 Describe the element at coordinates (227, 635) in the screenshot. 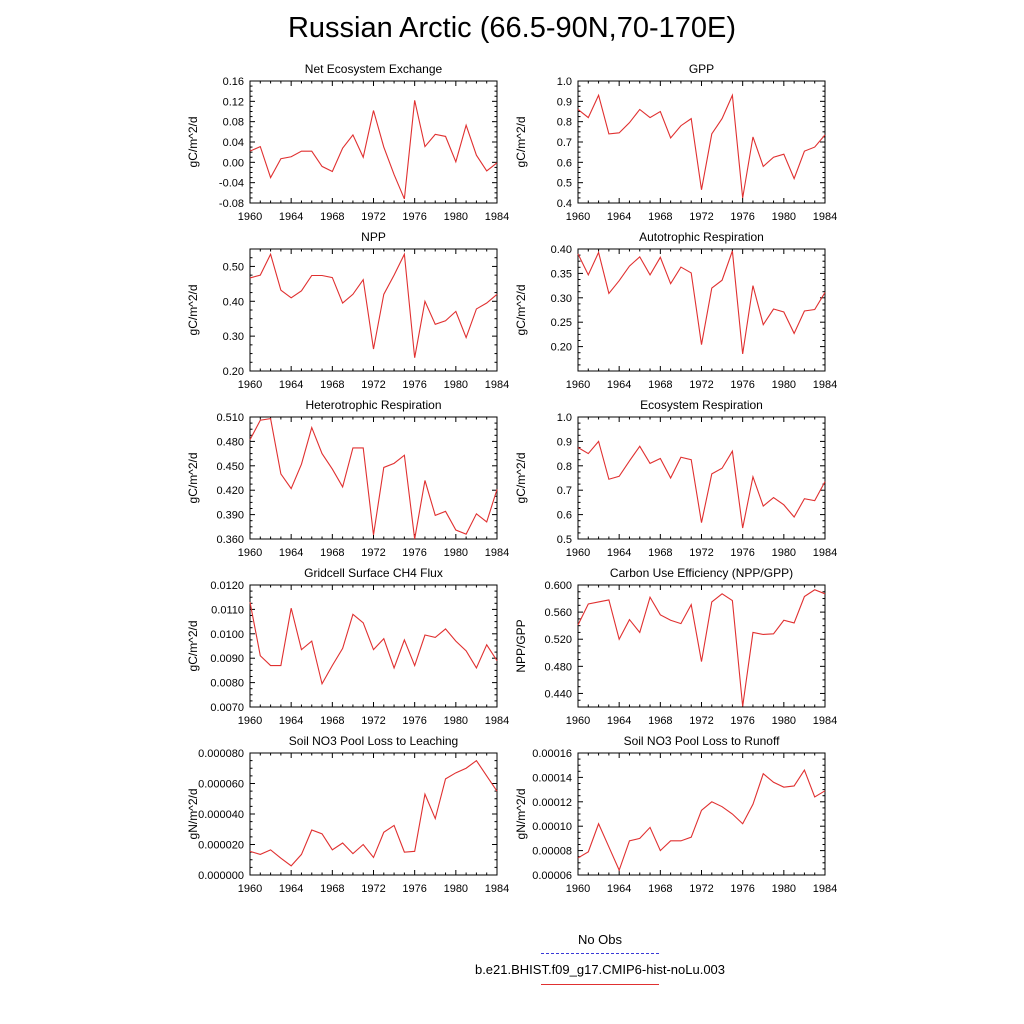

I see `y-tick-label: 0.0100` at that location.